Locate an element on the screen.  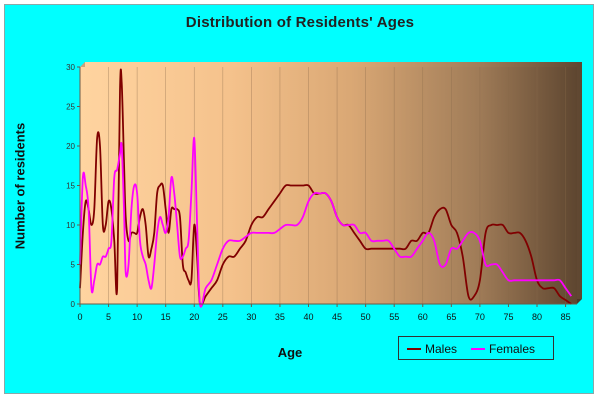
x-tick-label-70: 70 is located at coordinates (480, 317).